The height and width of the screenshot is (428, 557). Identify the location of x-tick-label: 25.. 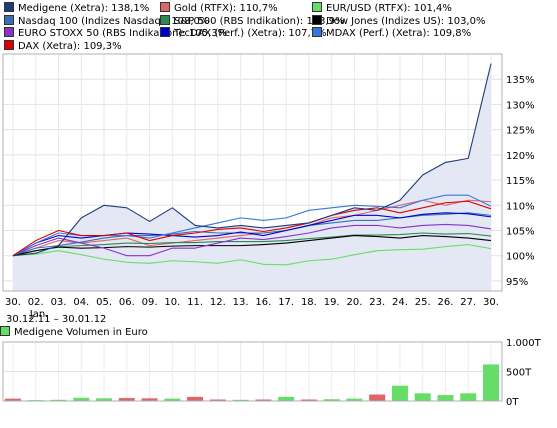
(423, 302).